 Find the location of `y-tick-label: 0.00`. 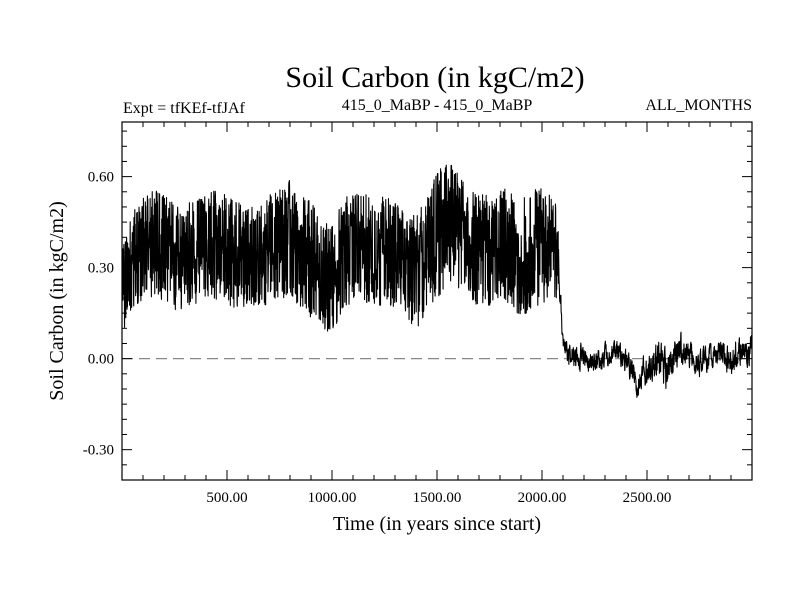

y-tick-label: 0.00 is located at coordinates (101, 360).